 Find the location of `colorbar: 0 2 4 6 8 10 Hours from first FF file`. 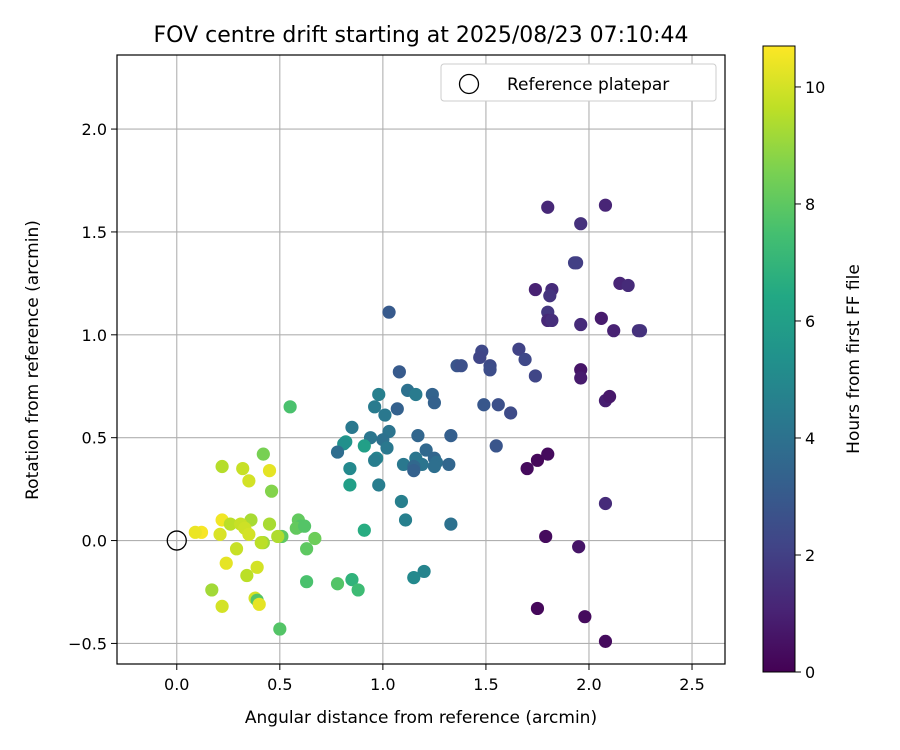

colorbar: 0 2 4 6 8 10 Hours from first FF file is located at coordinates (813, 363).